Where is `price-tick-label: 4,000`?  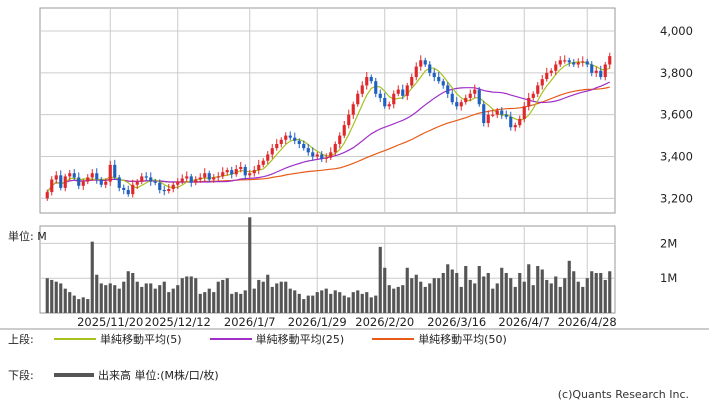 price-tick-label: 4,000 is located at coordinates (676, 31).